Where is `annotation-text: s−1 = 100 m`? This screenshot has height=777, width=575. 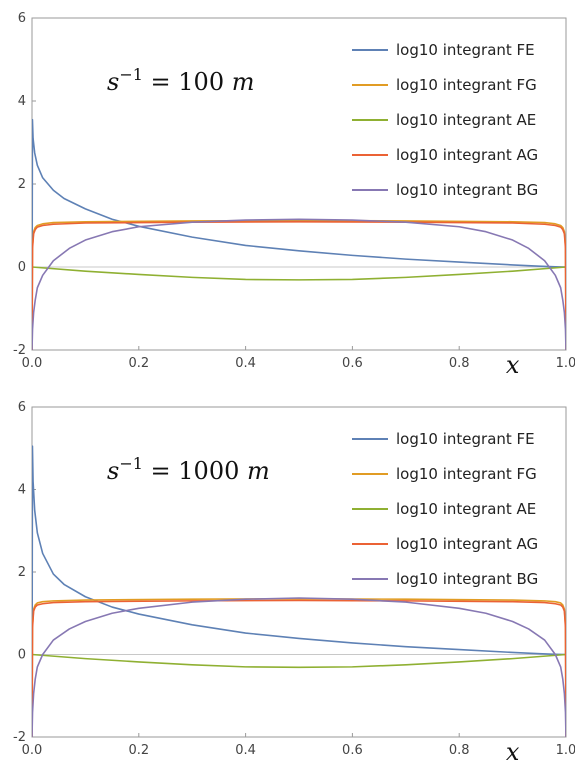
annotation-text: s−1 = 100 m is located at coordinates (181, 80).